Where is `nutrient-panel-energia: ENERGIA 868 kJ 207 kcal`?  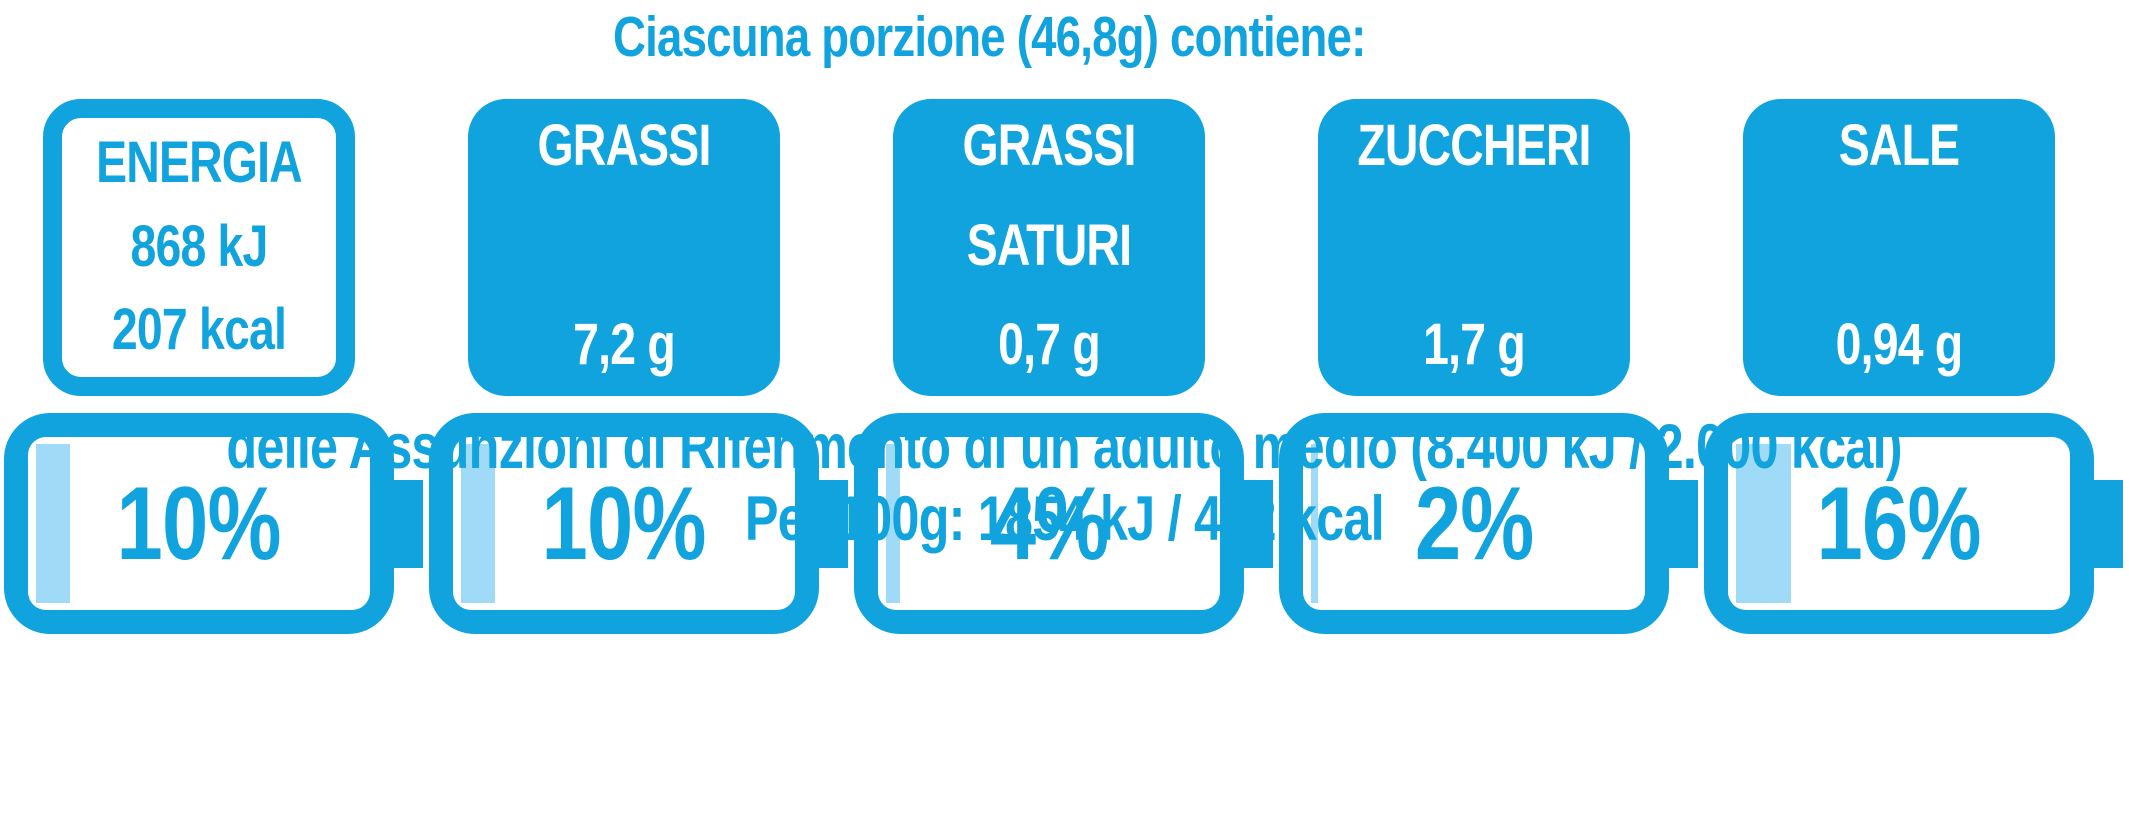
nutrient-panel-energia: ENERGIA 868 kJ 207 kcal is located at coordinates (199, 247).